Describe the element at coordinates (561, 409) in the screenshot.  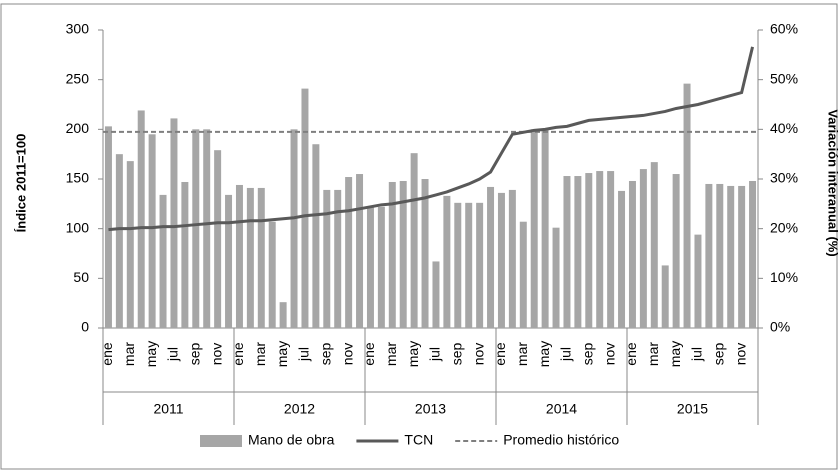
I see `year-label: 2014` at that location.